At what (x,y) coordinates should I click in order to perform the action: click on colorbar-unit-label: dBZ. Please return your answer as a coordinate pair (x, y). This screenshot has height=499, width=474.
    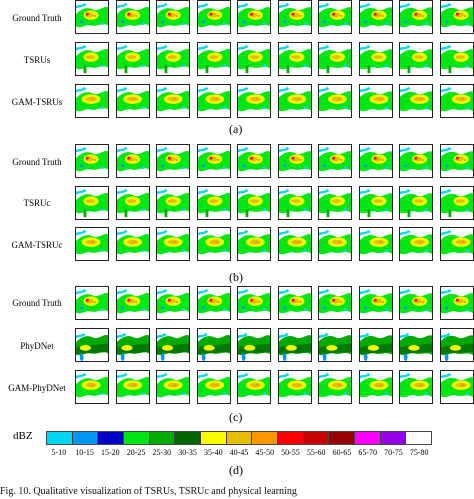
    Looking at the image, I should click on (23, 436).